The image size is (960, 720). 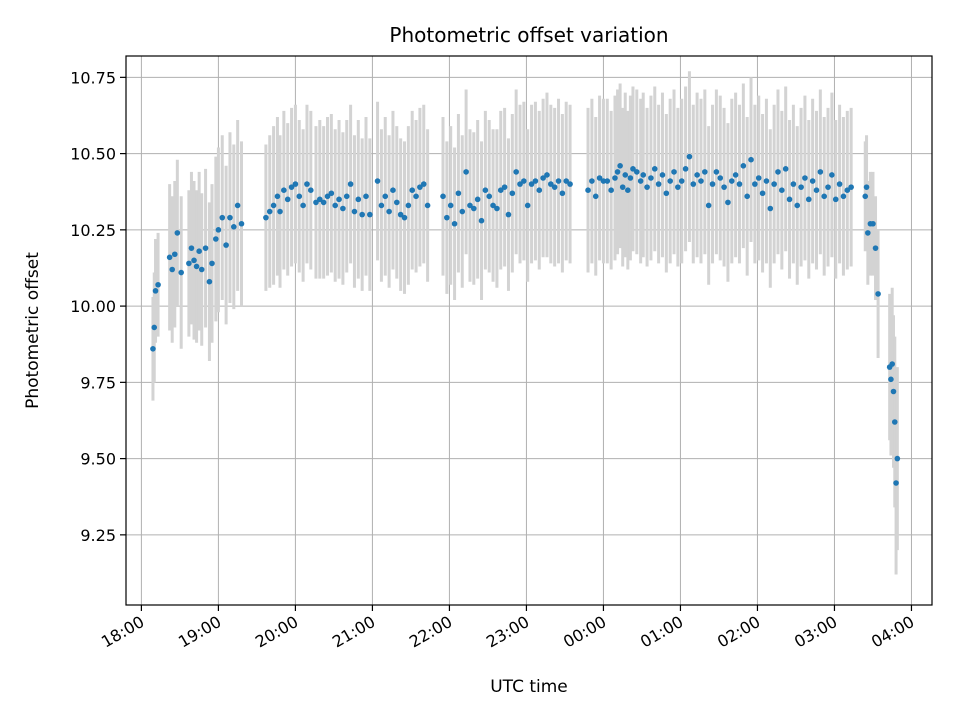 What do you see at coordinates (430, 632) in the screenshot?
I see `x-tick-label: 22:00` at bounding box center [430, 632].